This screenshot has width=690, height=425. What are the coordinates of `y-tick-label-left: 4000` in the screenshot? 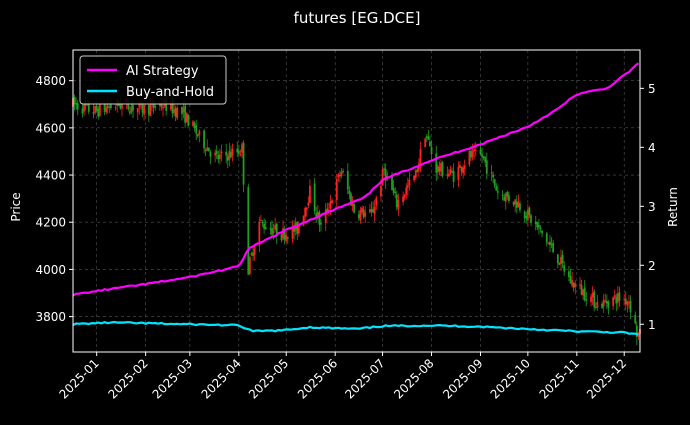 It's located at (50, 270).